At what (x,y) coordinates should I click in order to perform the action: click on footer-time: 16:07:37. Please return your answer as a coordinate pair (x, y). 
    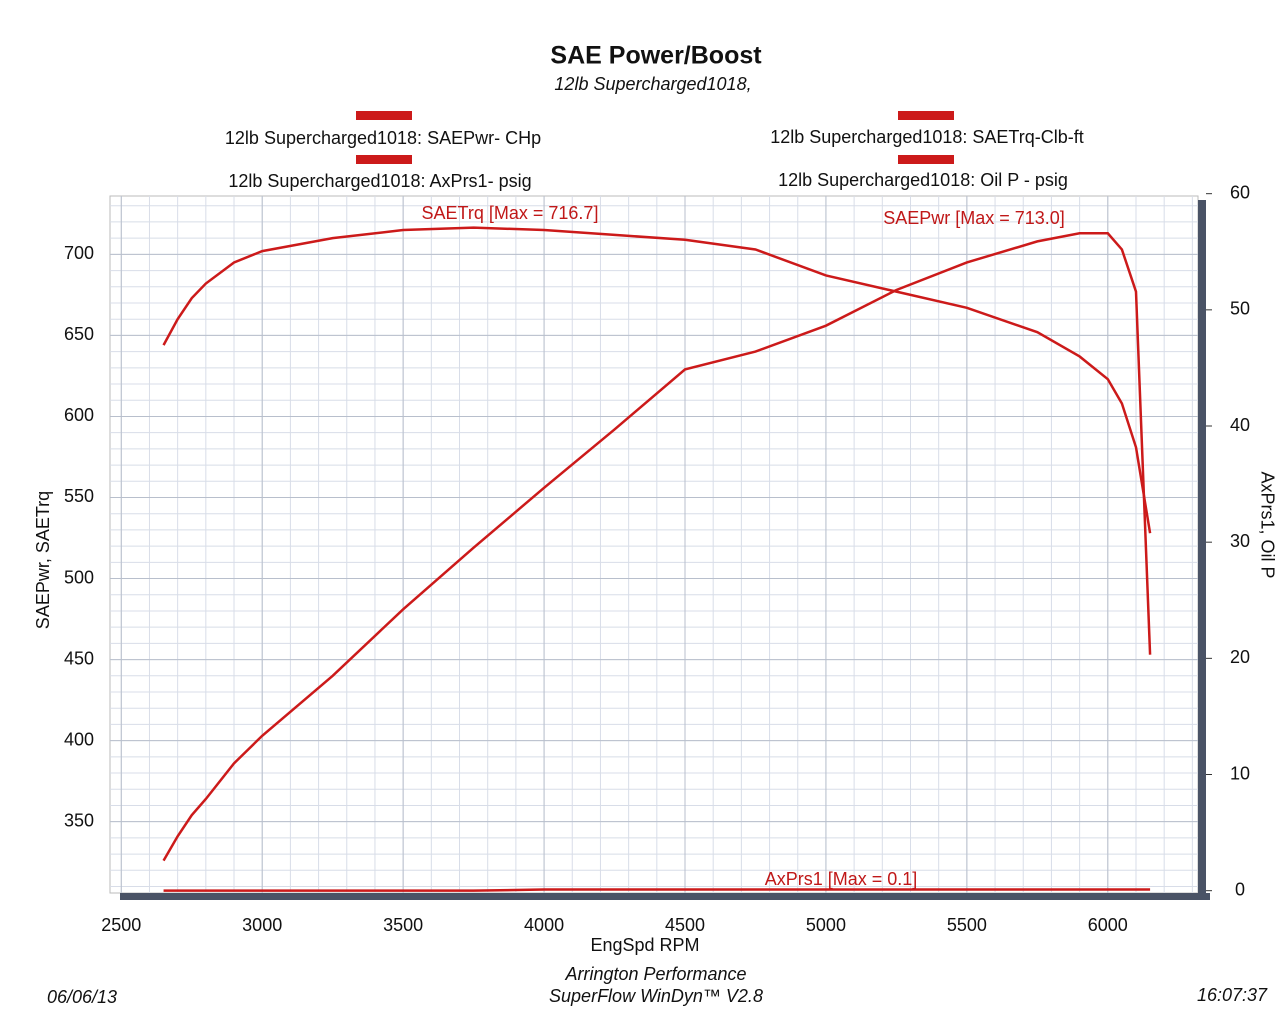
    Looking at the image, I should click on (1232, 995).